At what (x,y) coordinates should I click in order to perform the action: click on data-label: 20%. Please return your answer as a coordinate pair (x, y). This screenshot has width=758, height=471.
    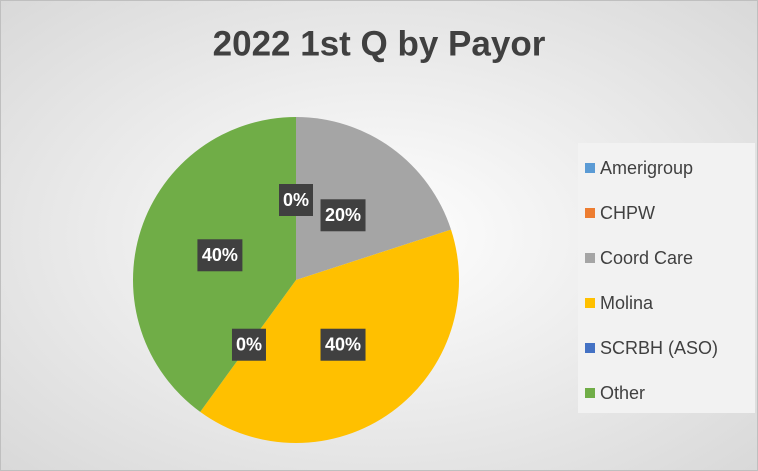
    Looking at the image, I should click on (343, 215).